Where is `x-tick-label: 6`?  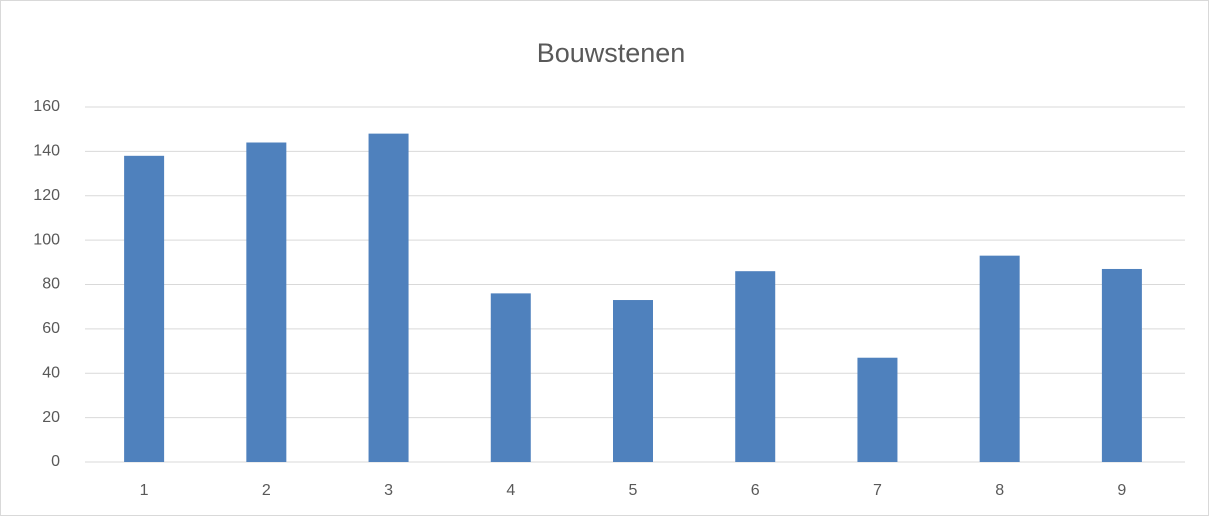
x-tick-label: 6 is located at coordinates (755, 490).